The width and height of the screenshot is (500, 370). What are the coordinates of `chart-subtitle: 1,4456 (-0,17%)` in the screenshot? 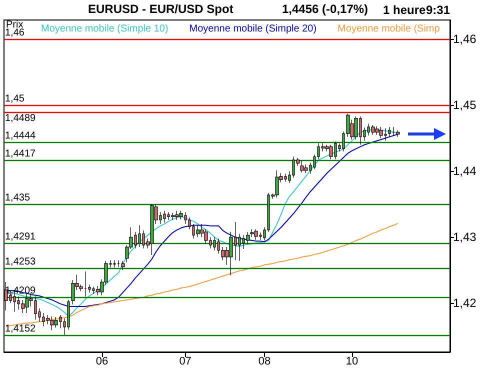 It's located at (325, 9).